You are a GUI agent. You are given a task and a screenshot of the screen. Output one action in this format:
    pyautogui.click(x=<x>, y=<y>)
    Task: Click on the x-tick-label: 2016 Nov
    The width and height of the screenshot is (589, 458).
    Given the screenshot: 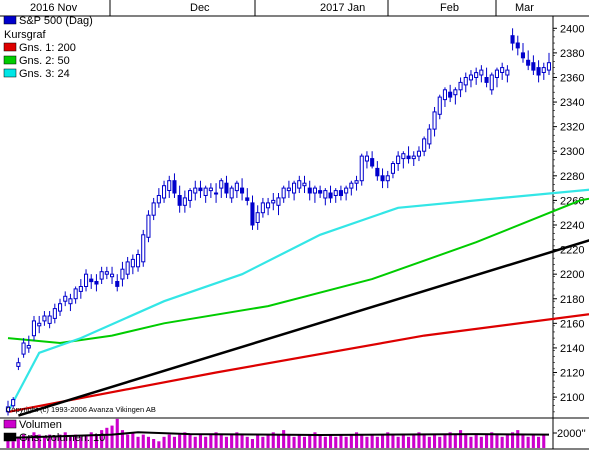 What is the action you would take?
    pyautogui.click(x=54, y=8)
    